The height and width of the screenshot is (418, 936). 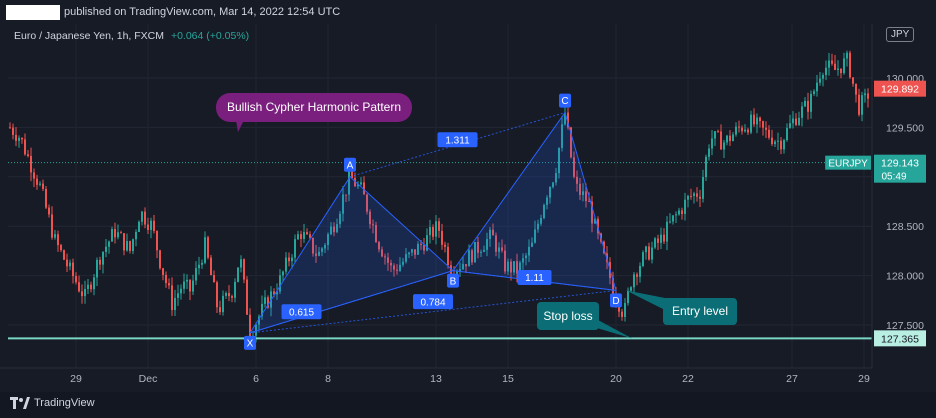 I want to click on tradingview-logo: TradingView, so click(x=52, y=403).